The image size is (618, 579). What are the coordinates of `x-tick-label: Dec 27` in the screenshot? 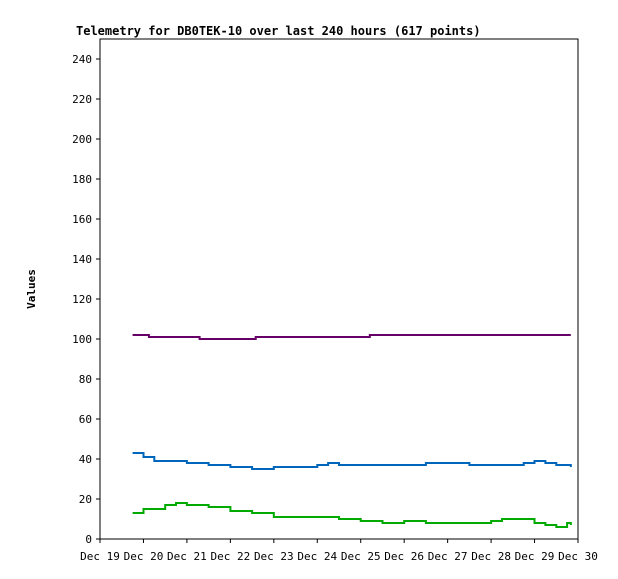 It's located at (448, 556).